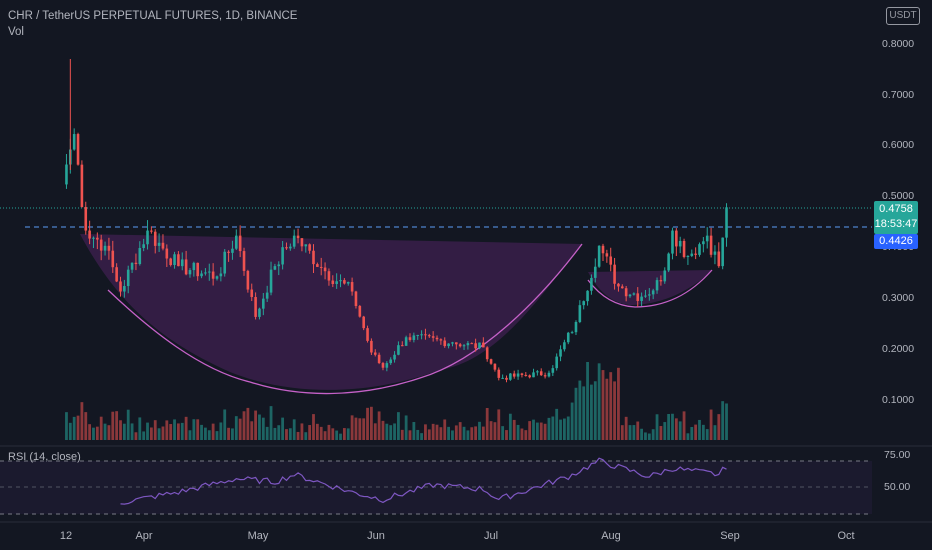  What do you see at coordinates (846, 536) in the screenshot?
I see `time-tick: Oct` at bounding box center [846, 536].